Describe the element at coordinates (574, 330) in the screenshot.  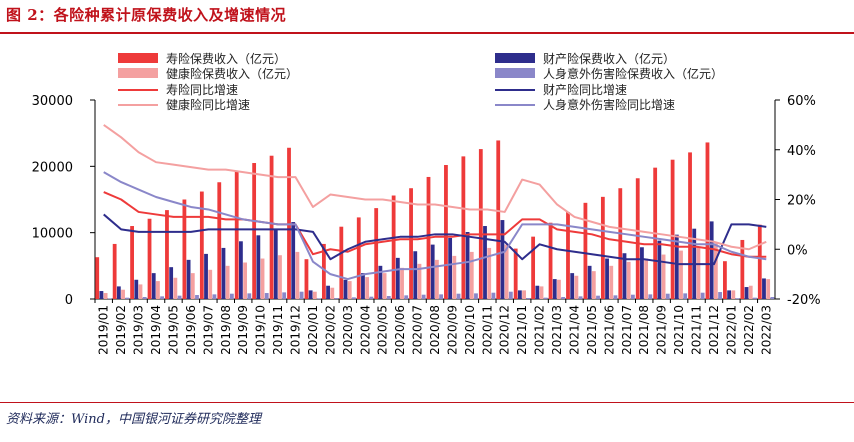
I see `x-tick-label-27: 2021/04` at that location.